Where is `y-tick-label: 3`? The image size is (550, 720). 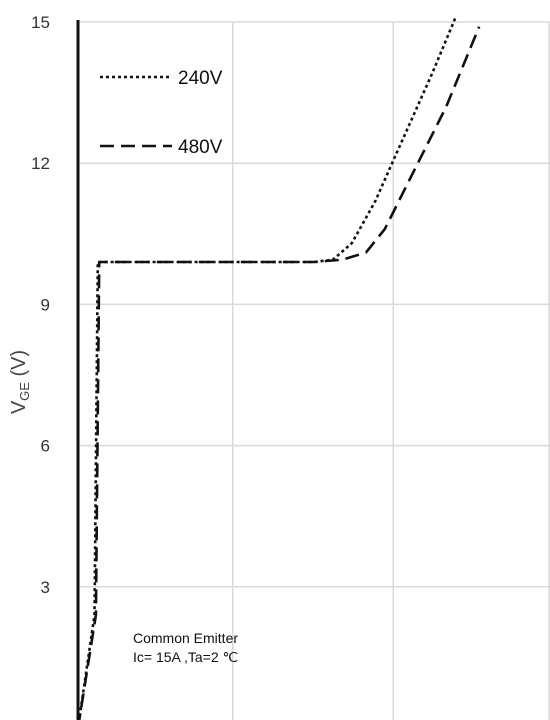
y-tick-label: 3 is located at coordinates (45, 587).